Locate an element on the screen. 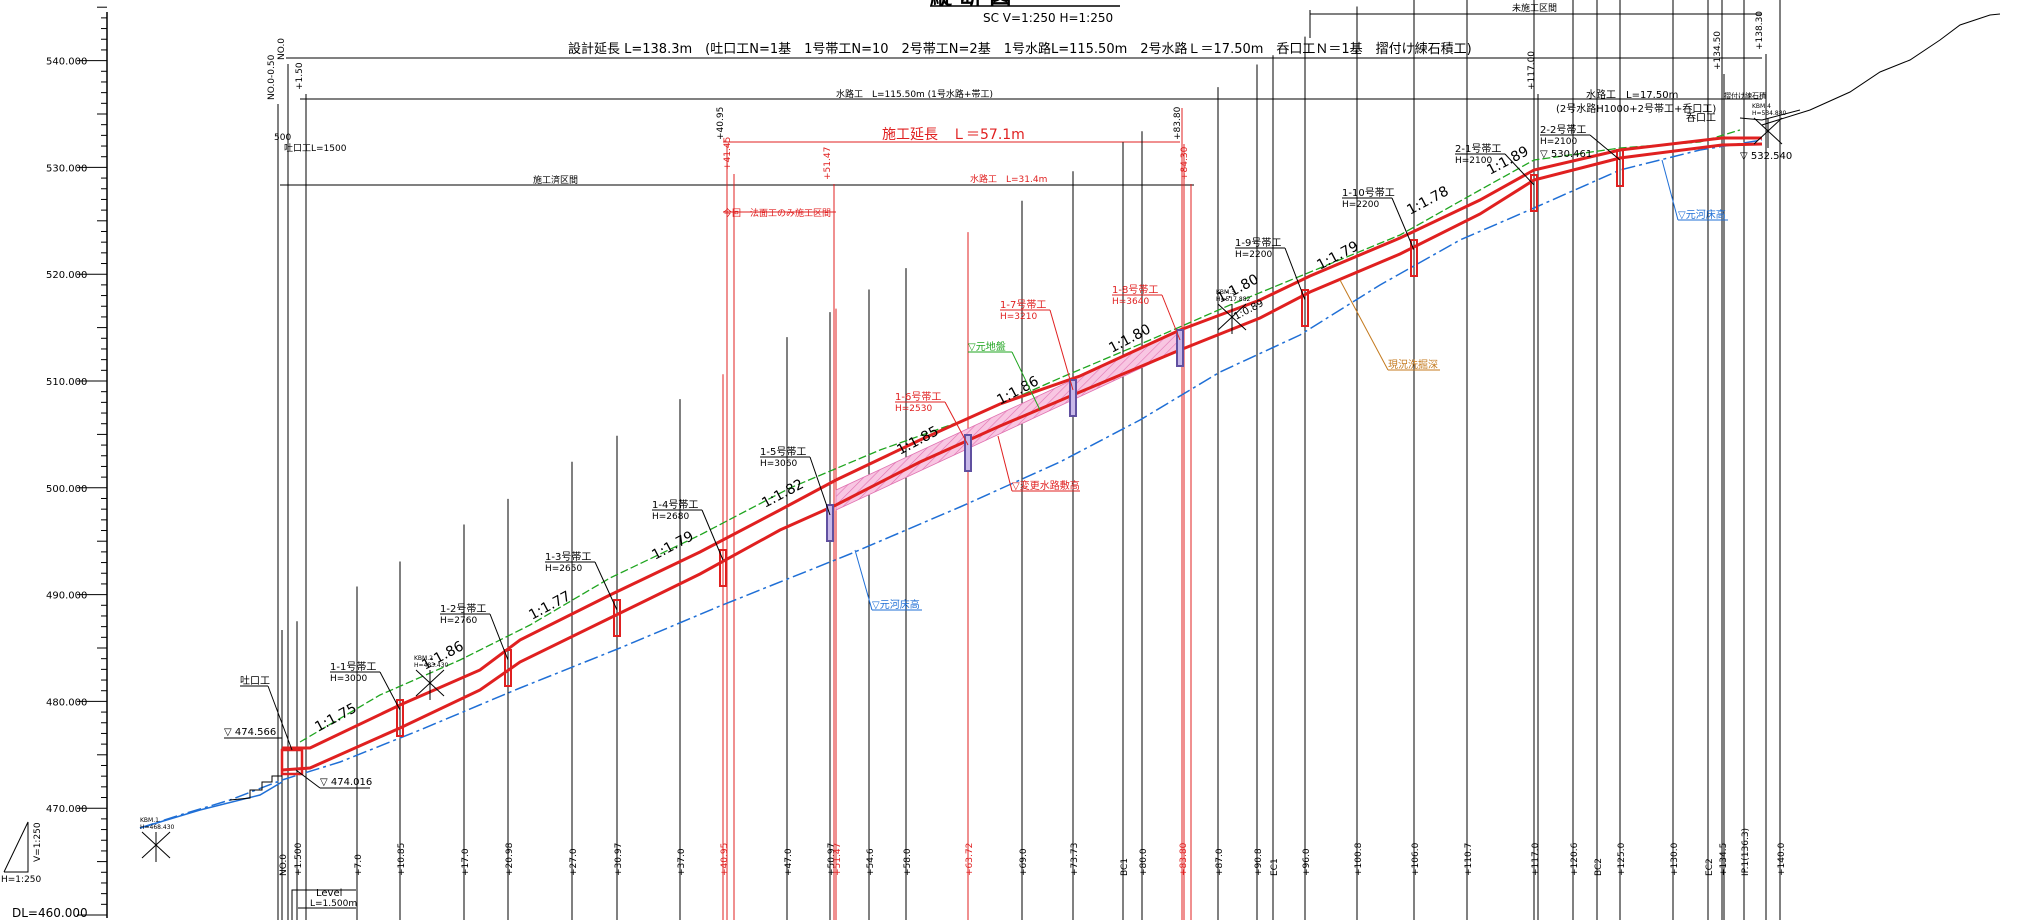  station-label: +54.6 is located at coordinates (871, 862).